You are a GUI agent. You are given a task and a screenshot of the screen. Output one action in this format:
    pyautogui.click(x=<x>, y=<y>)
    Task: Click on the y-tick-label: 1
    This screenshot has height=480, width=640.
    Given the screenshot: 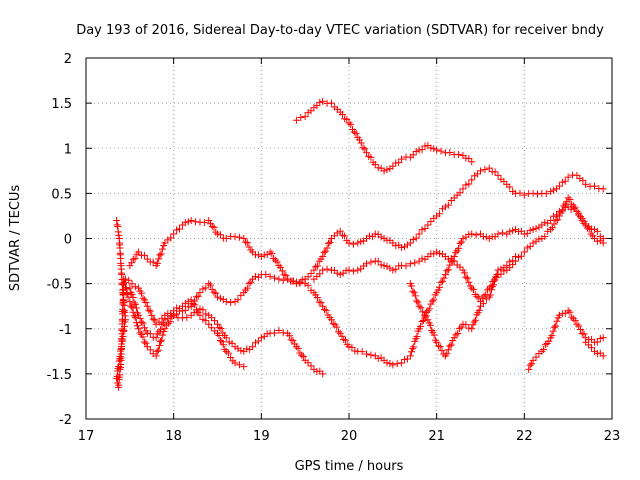 What is the action you would take?
    pyautogui.click(x=68, y=149)
    